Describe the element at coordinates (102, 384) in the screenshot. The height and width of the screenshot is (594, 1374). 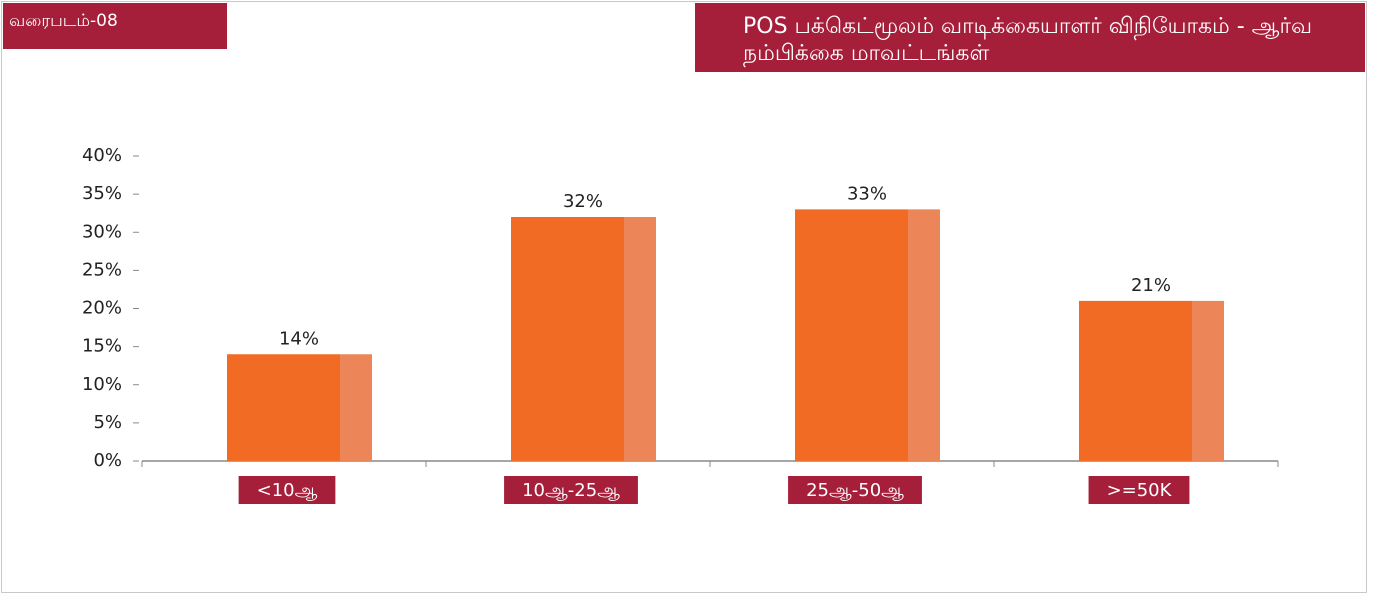
I see `y-tick-label: 10%` at that location.